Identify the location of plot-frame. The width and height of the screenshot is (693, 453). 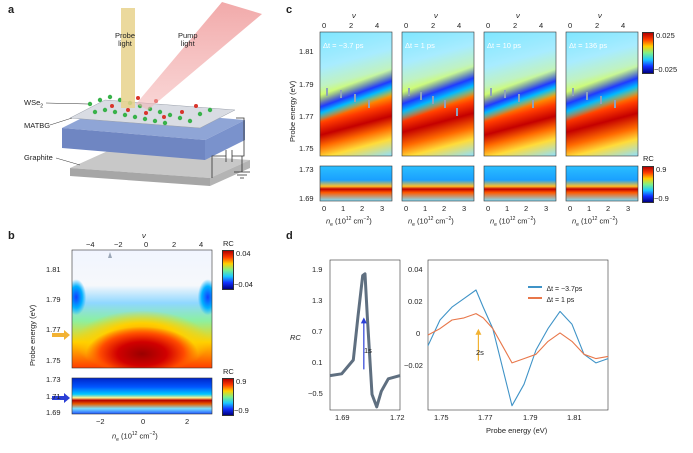
(365, 335).